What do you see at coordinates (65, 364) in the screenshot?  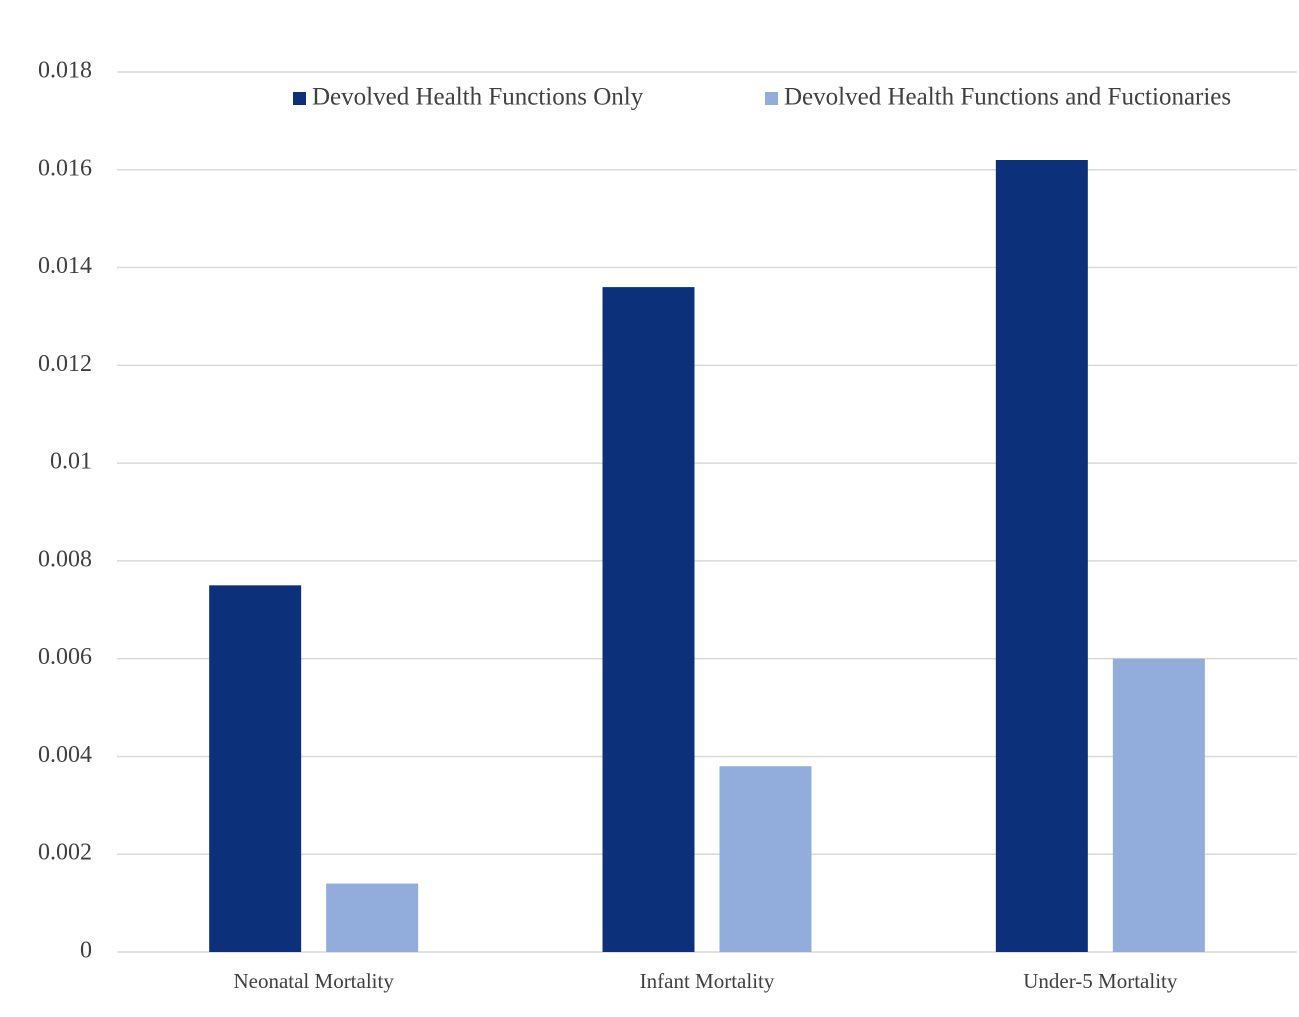 I see `y-tick-label: 0.012` at bounding box center [65, 364].